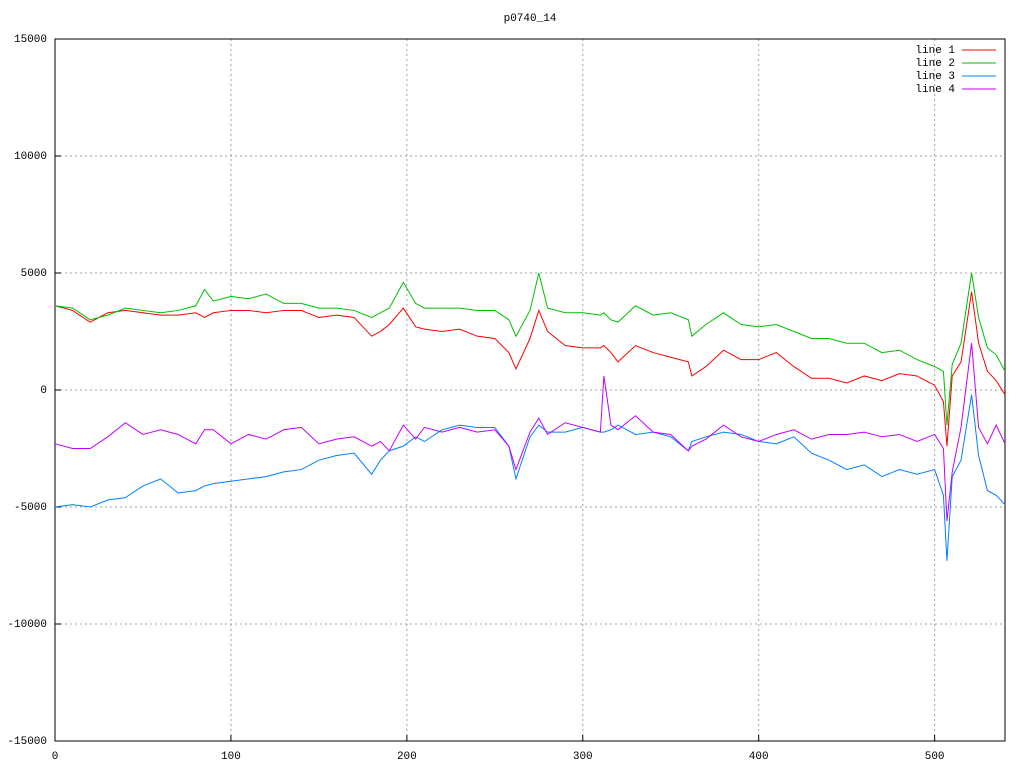 This screenshot has width=1024, height=768. I want to click on legend-label: line 1, so click(935, 51).